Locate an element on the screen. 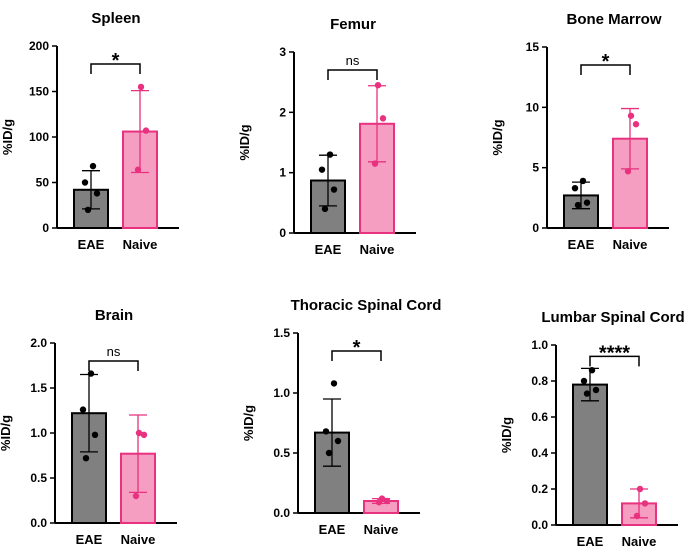 Image resolution: width=699 pixels, height=559 pixels. y-tick-label: 5 is located at coordinates (535, 168).